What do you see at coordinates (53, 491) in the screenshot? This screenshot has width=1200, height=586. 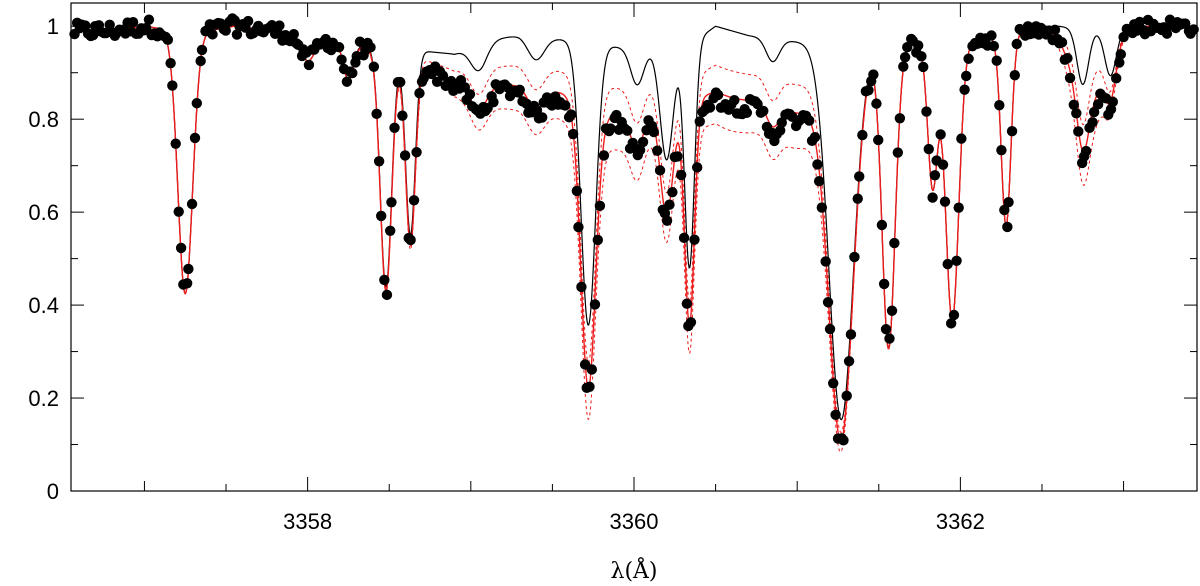 I see `y-tick-label: 0` at bounding box center [53, 491].